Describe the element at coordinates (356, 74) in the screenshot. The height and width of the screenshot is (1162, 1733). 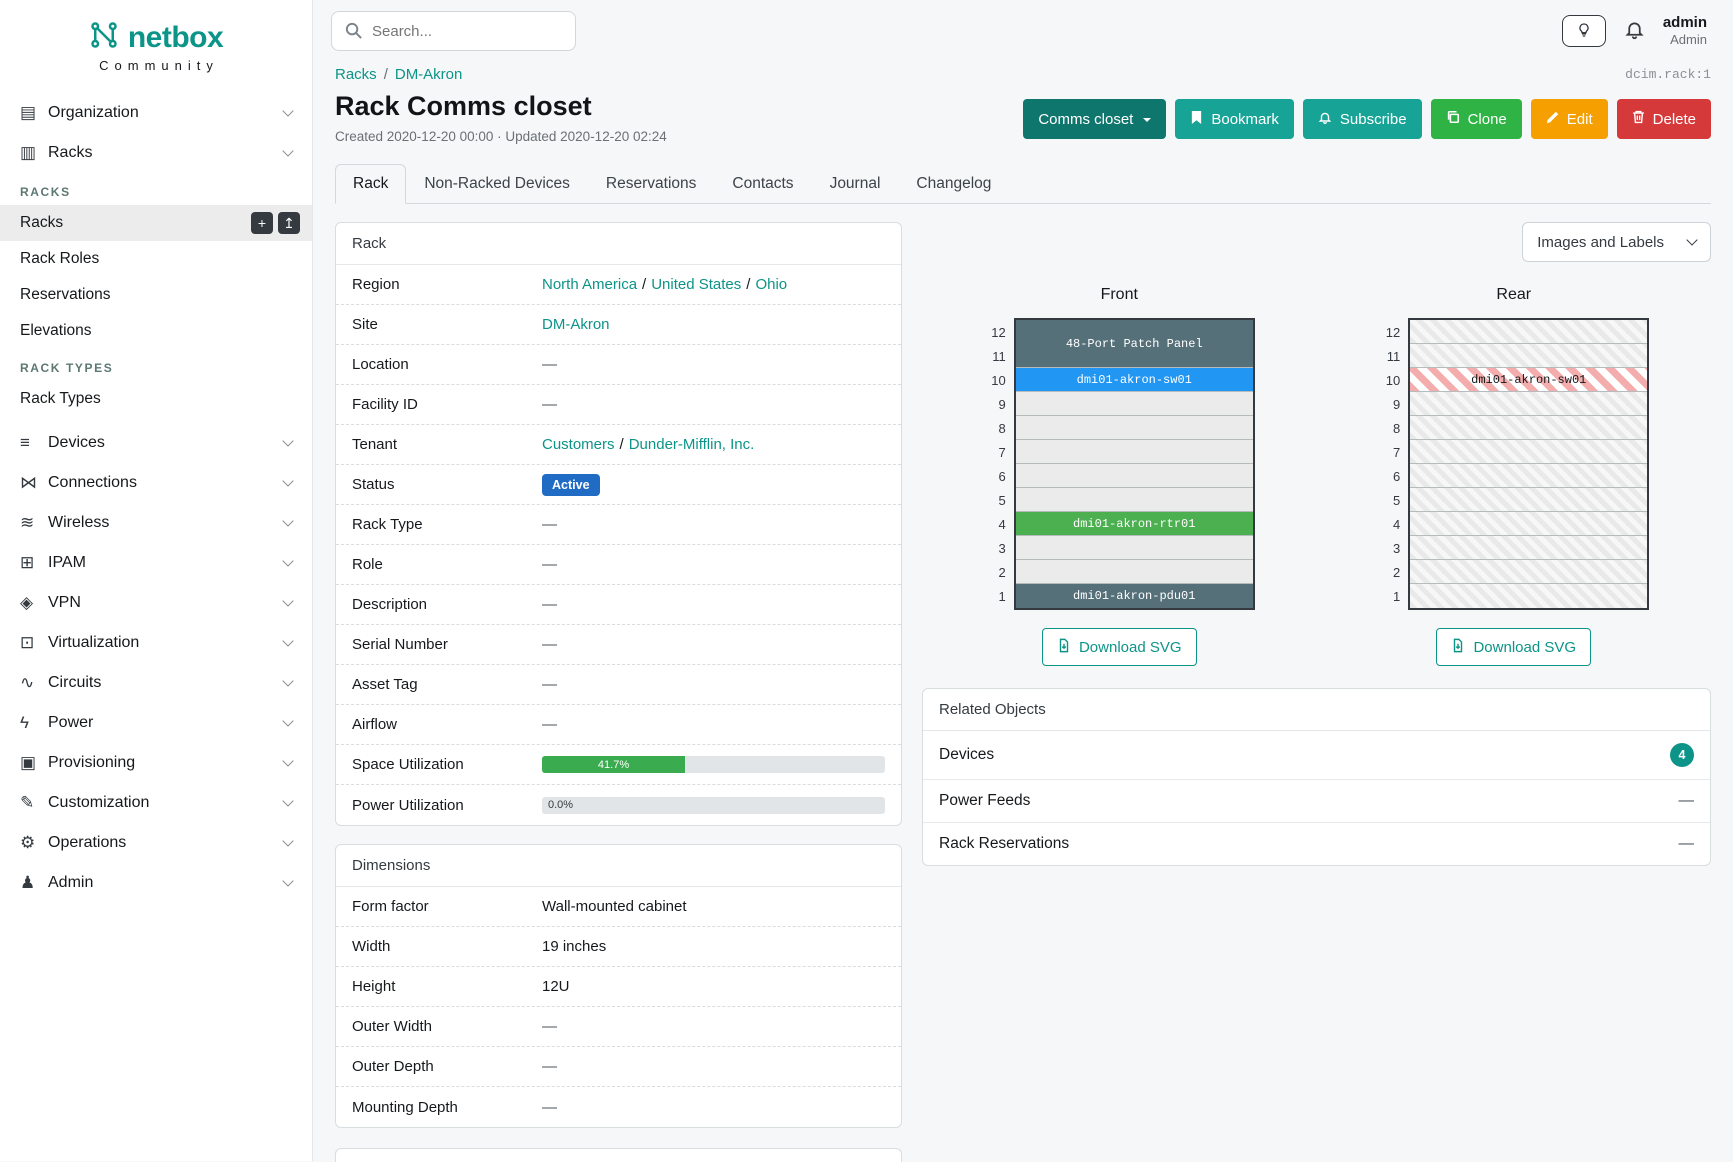
I see `breadcrumb-racks: Racks` at that location.